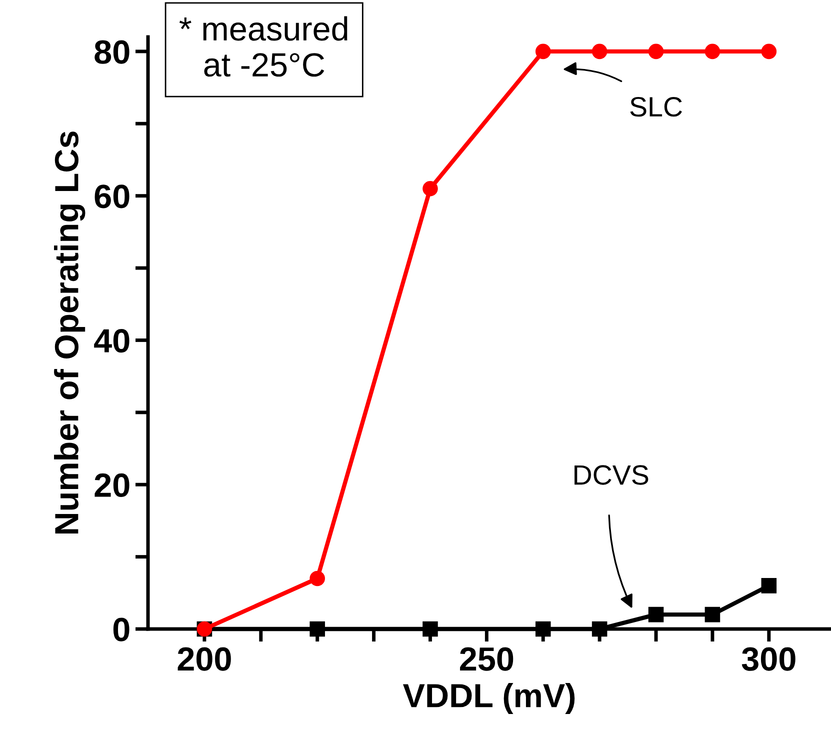  I want to click on series-label: SLC, so click(656, 106).